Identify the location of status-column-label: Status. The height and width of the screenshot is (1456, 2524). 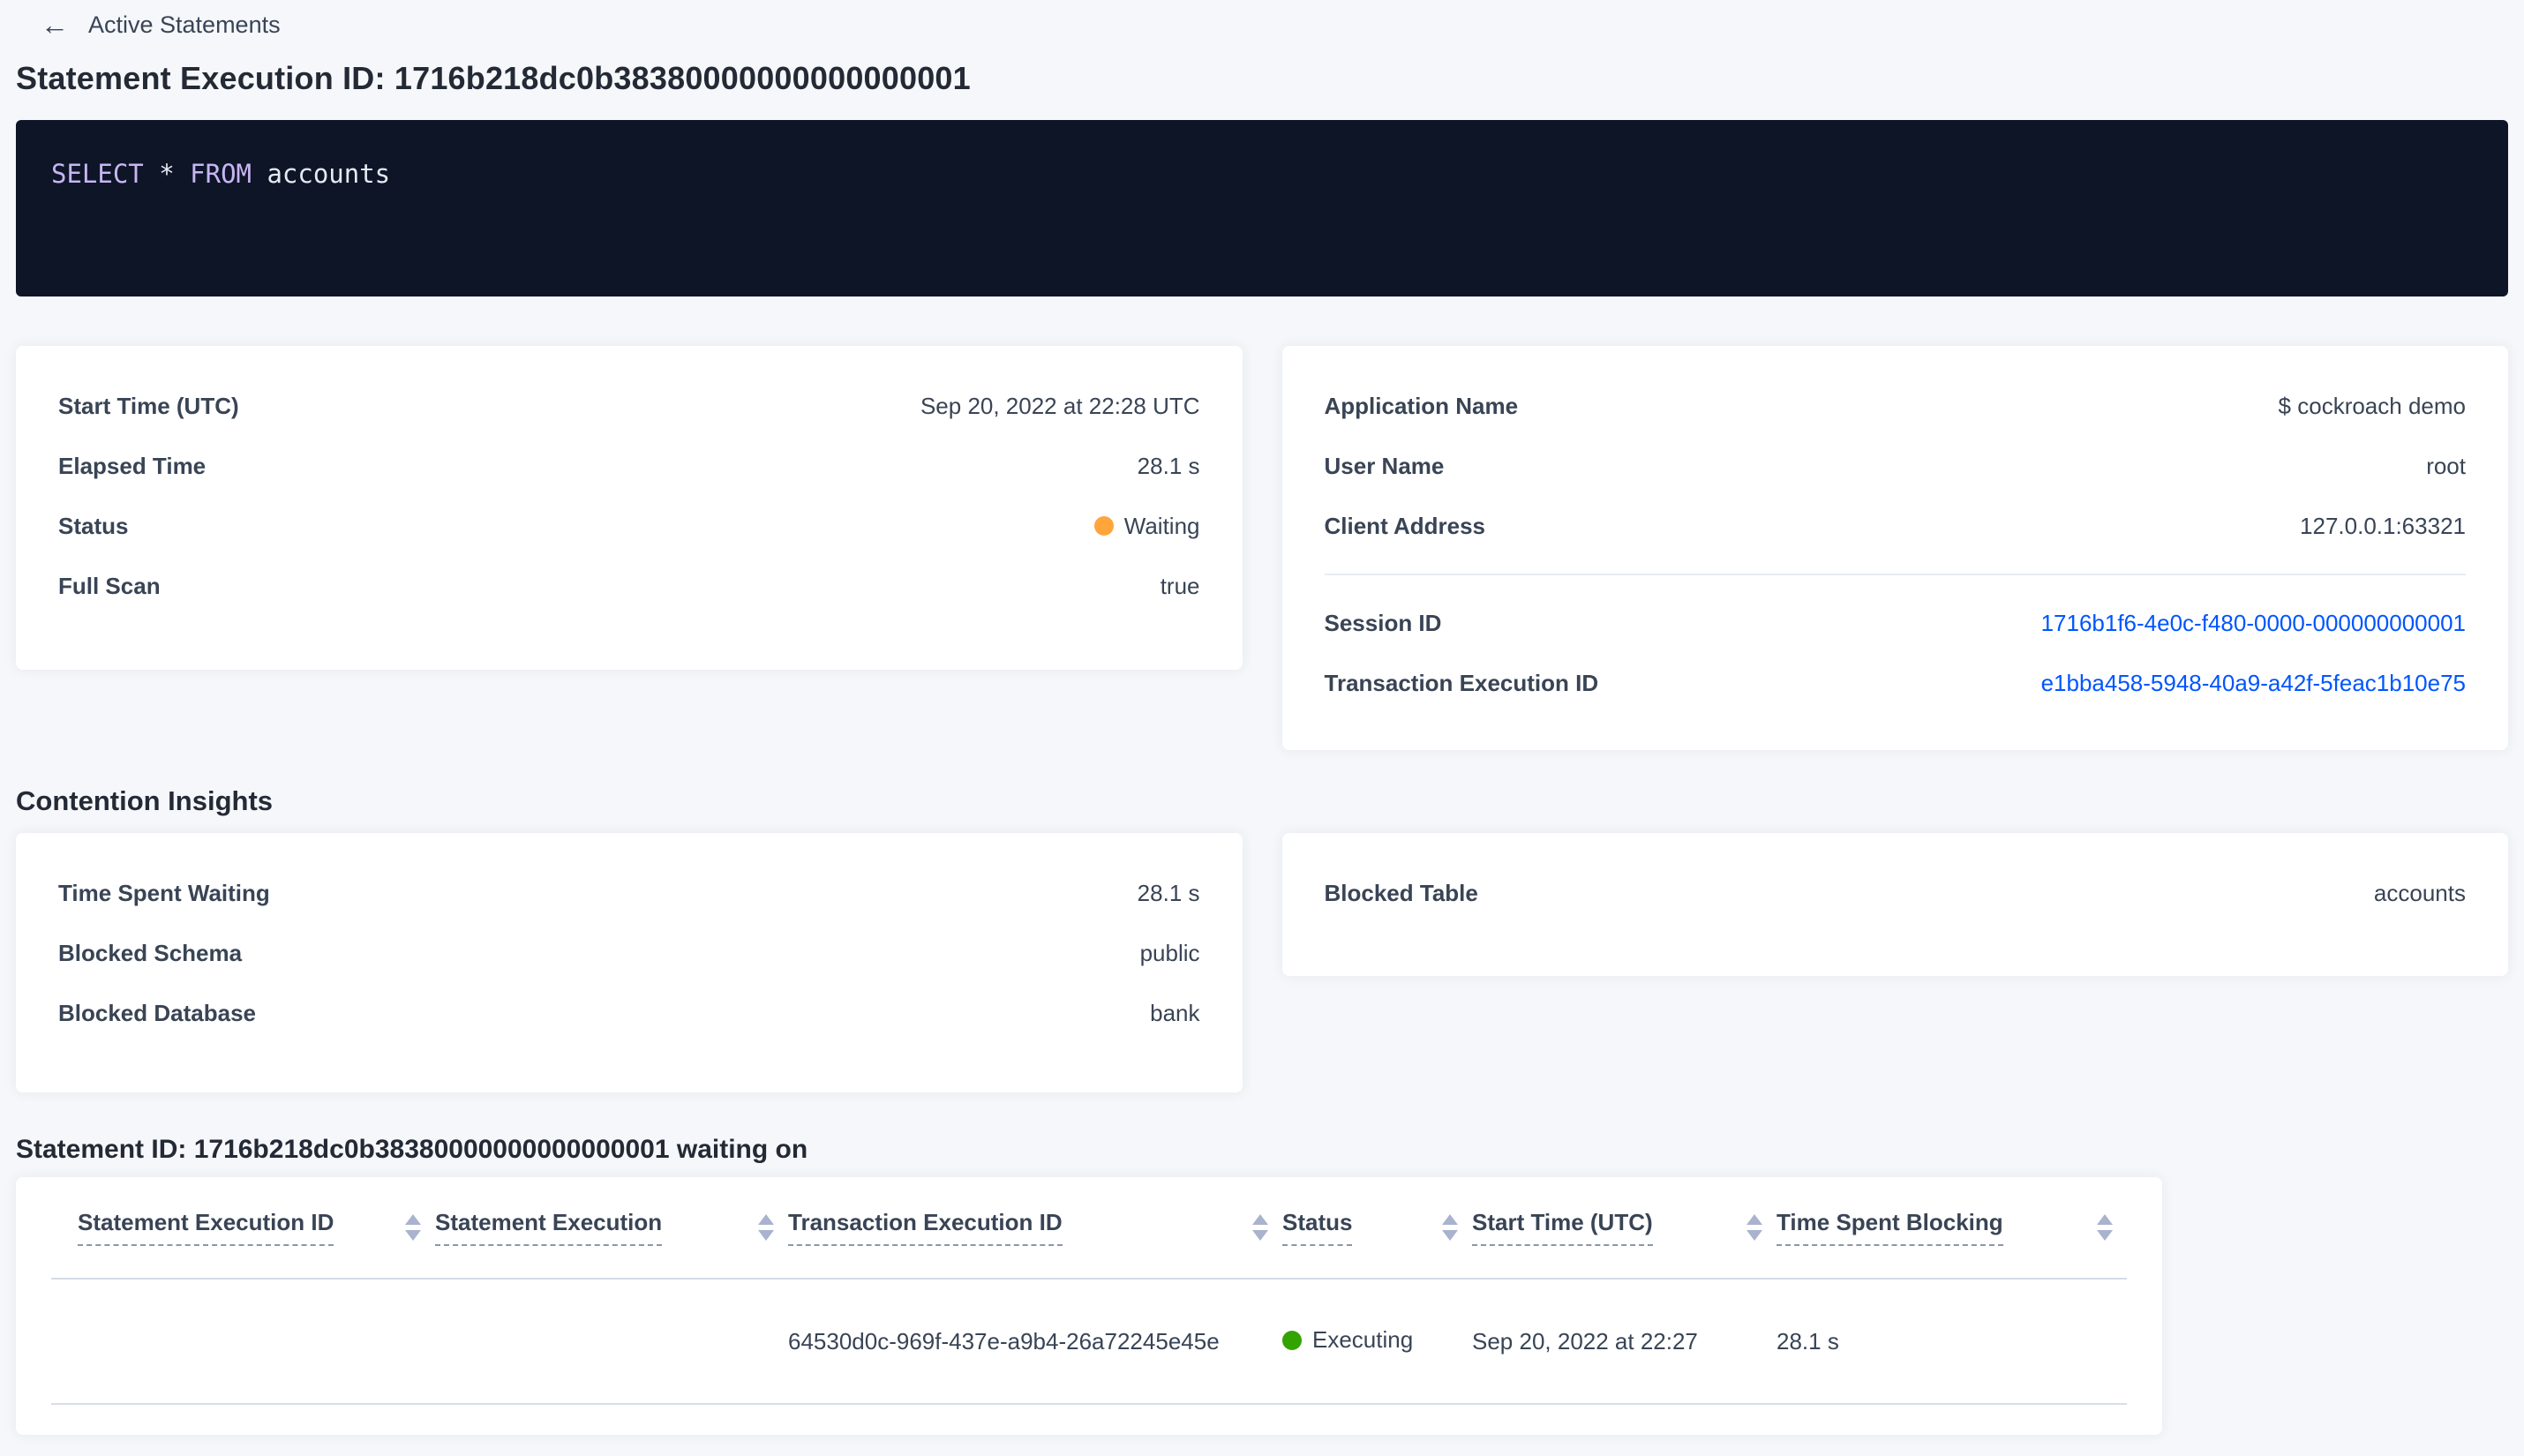
(1317, 1227).